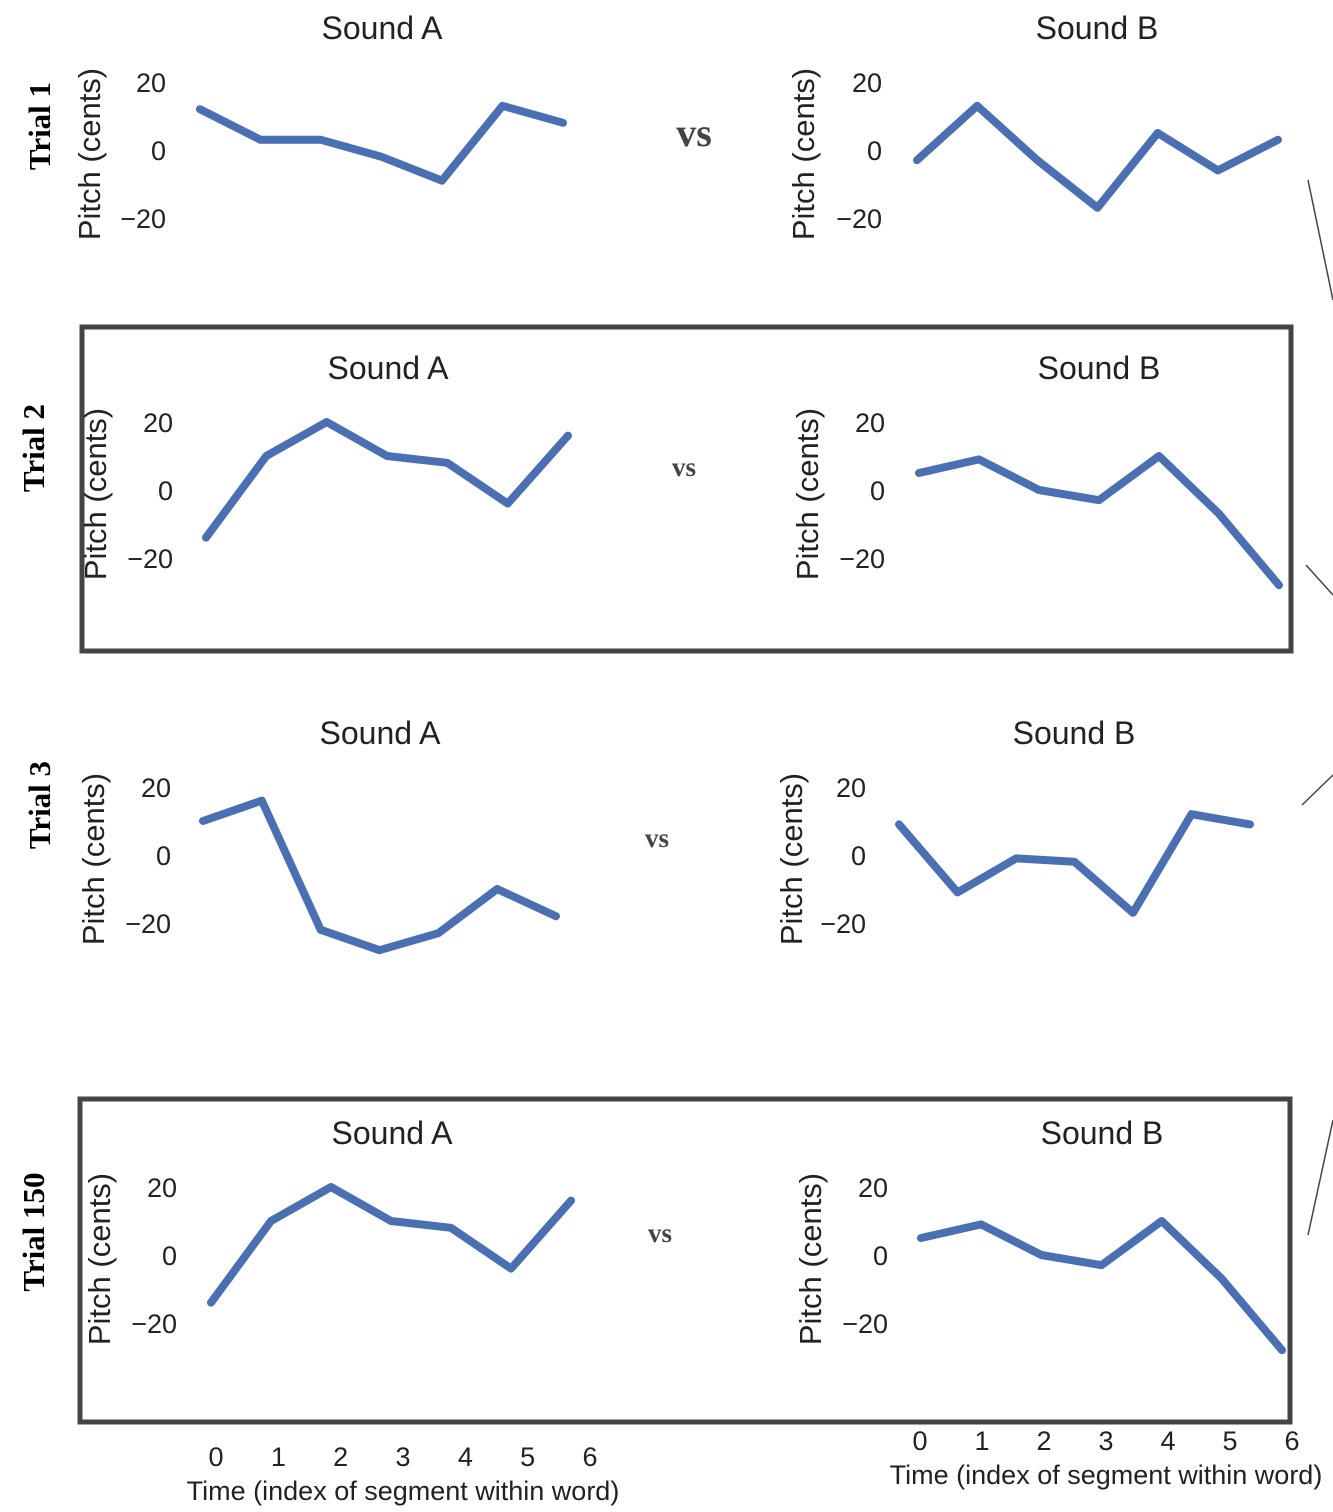 The height and width of the screenshot is (1512, 1333). What do you see at coordinates (39, 805) in the screenshot?
I see `trial-label: Trial 3` at bounding box center [39, 805].